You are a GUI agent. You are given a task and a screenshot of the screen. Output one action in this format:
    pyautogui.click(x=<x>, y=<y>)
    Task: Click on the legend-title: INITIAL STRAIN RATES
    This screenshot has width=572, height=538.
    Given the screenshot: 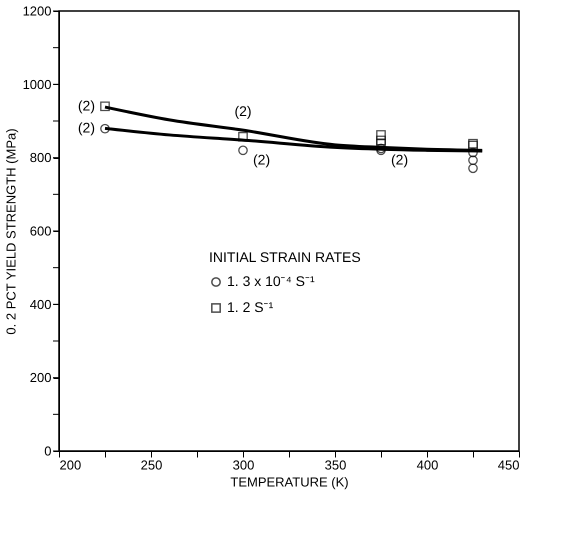 What is the action you would take?
    pyautogui.click(x=285, y=257)
    